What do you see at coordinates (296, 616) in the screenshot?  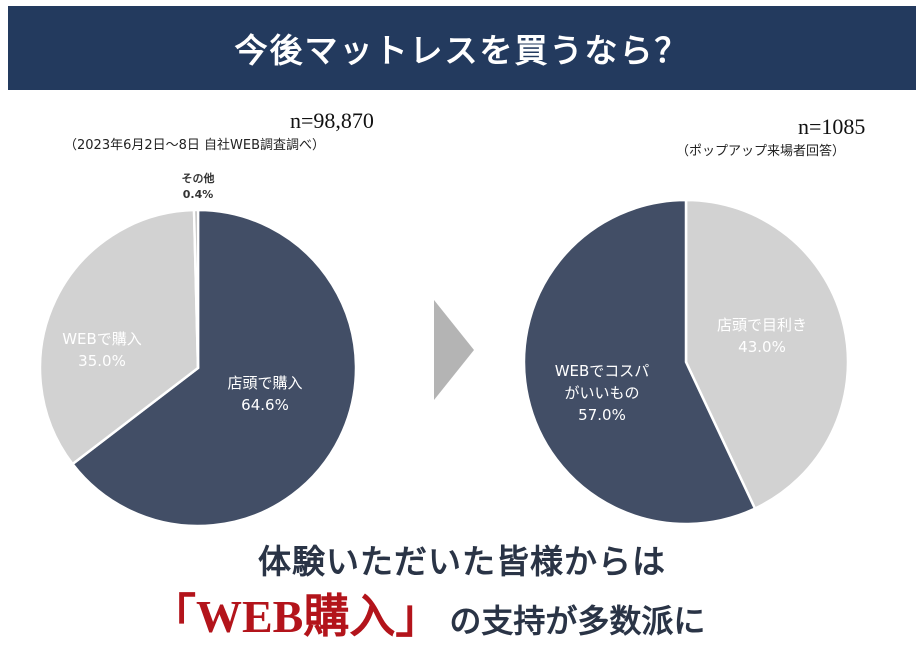 I see `highlight-web-purchase: 「WEB購入」` at bounding box center [296, 616].